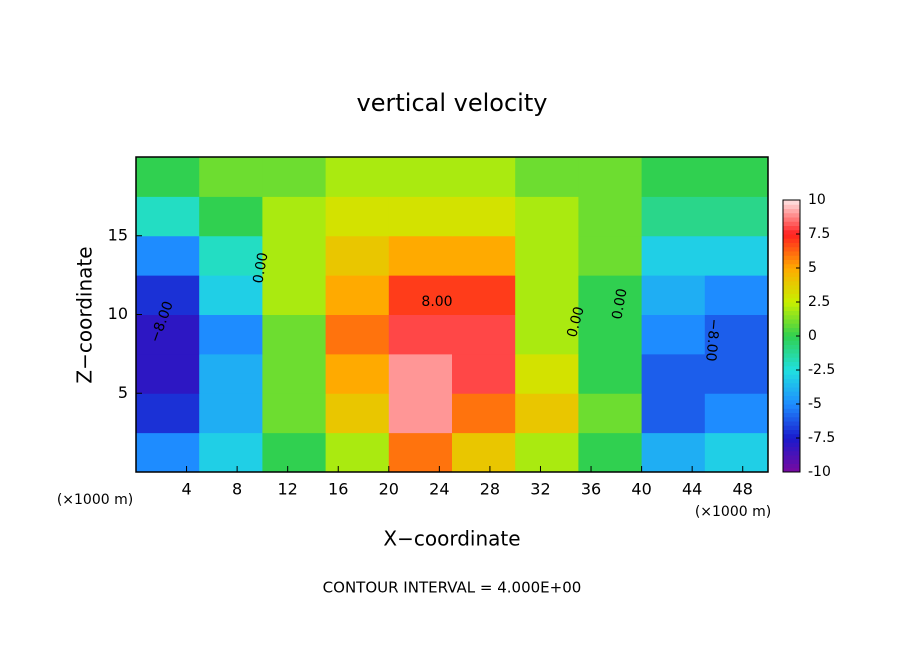 The width and height of the screenshot is (904, 654). What do you see at coordinates (237, 489) in the screenshot?
I see `x-tick-label: 8` at bounding box center [237, 489].